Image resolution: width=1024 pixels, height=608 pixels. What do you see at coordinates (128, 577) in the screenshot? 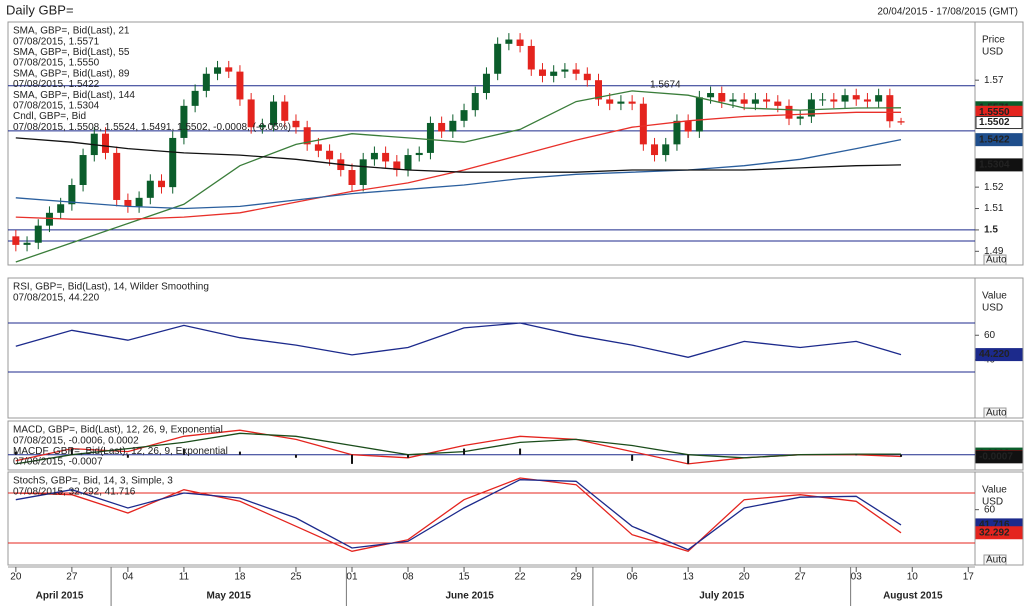
I see `x-tick-label: 04` at bounding box center [128, 577].